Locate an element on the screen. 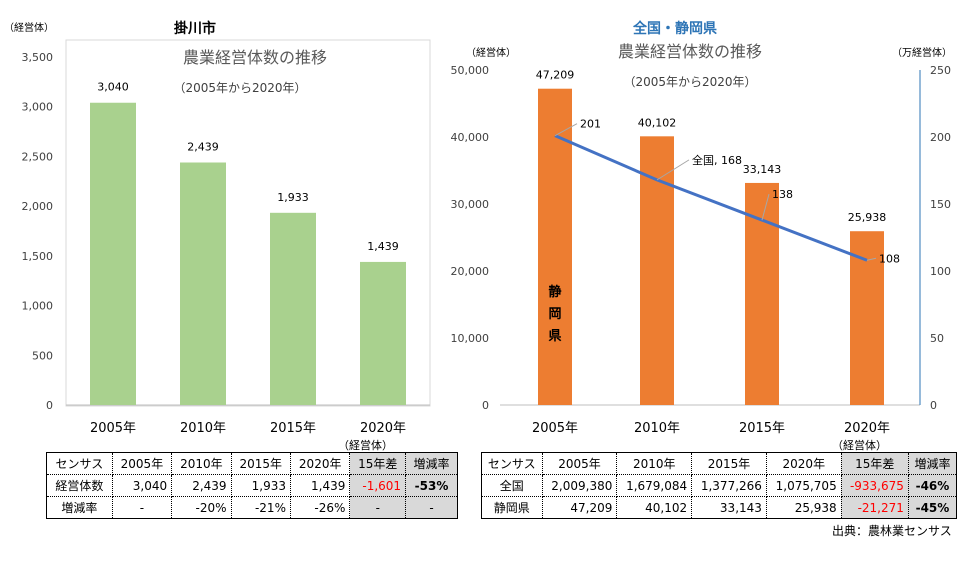 The image size is (980, 561). line-series-national is located at coordinates (711, 198).